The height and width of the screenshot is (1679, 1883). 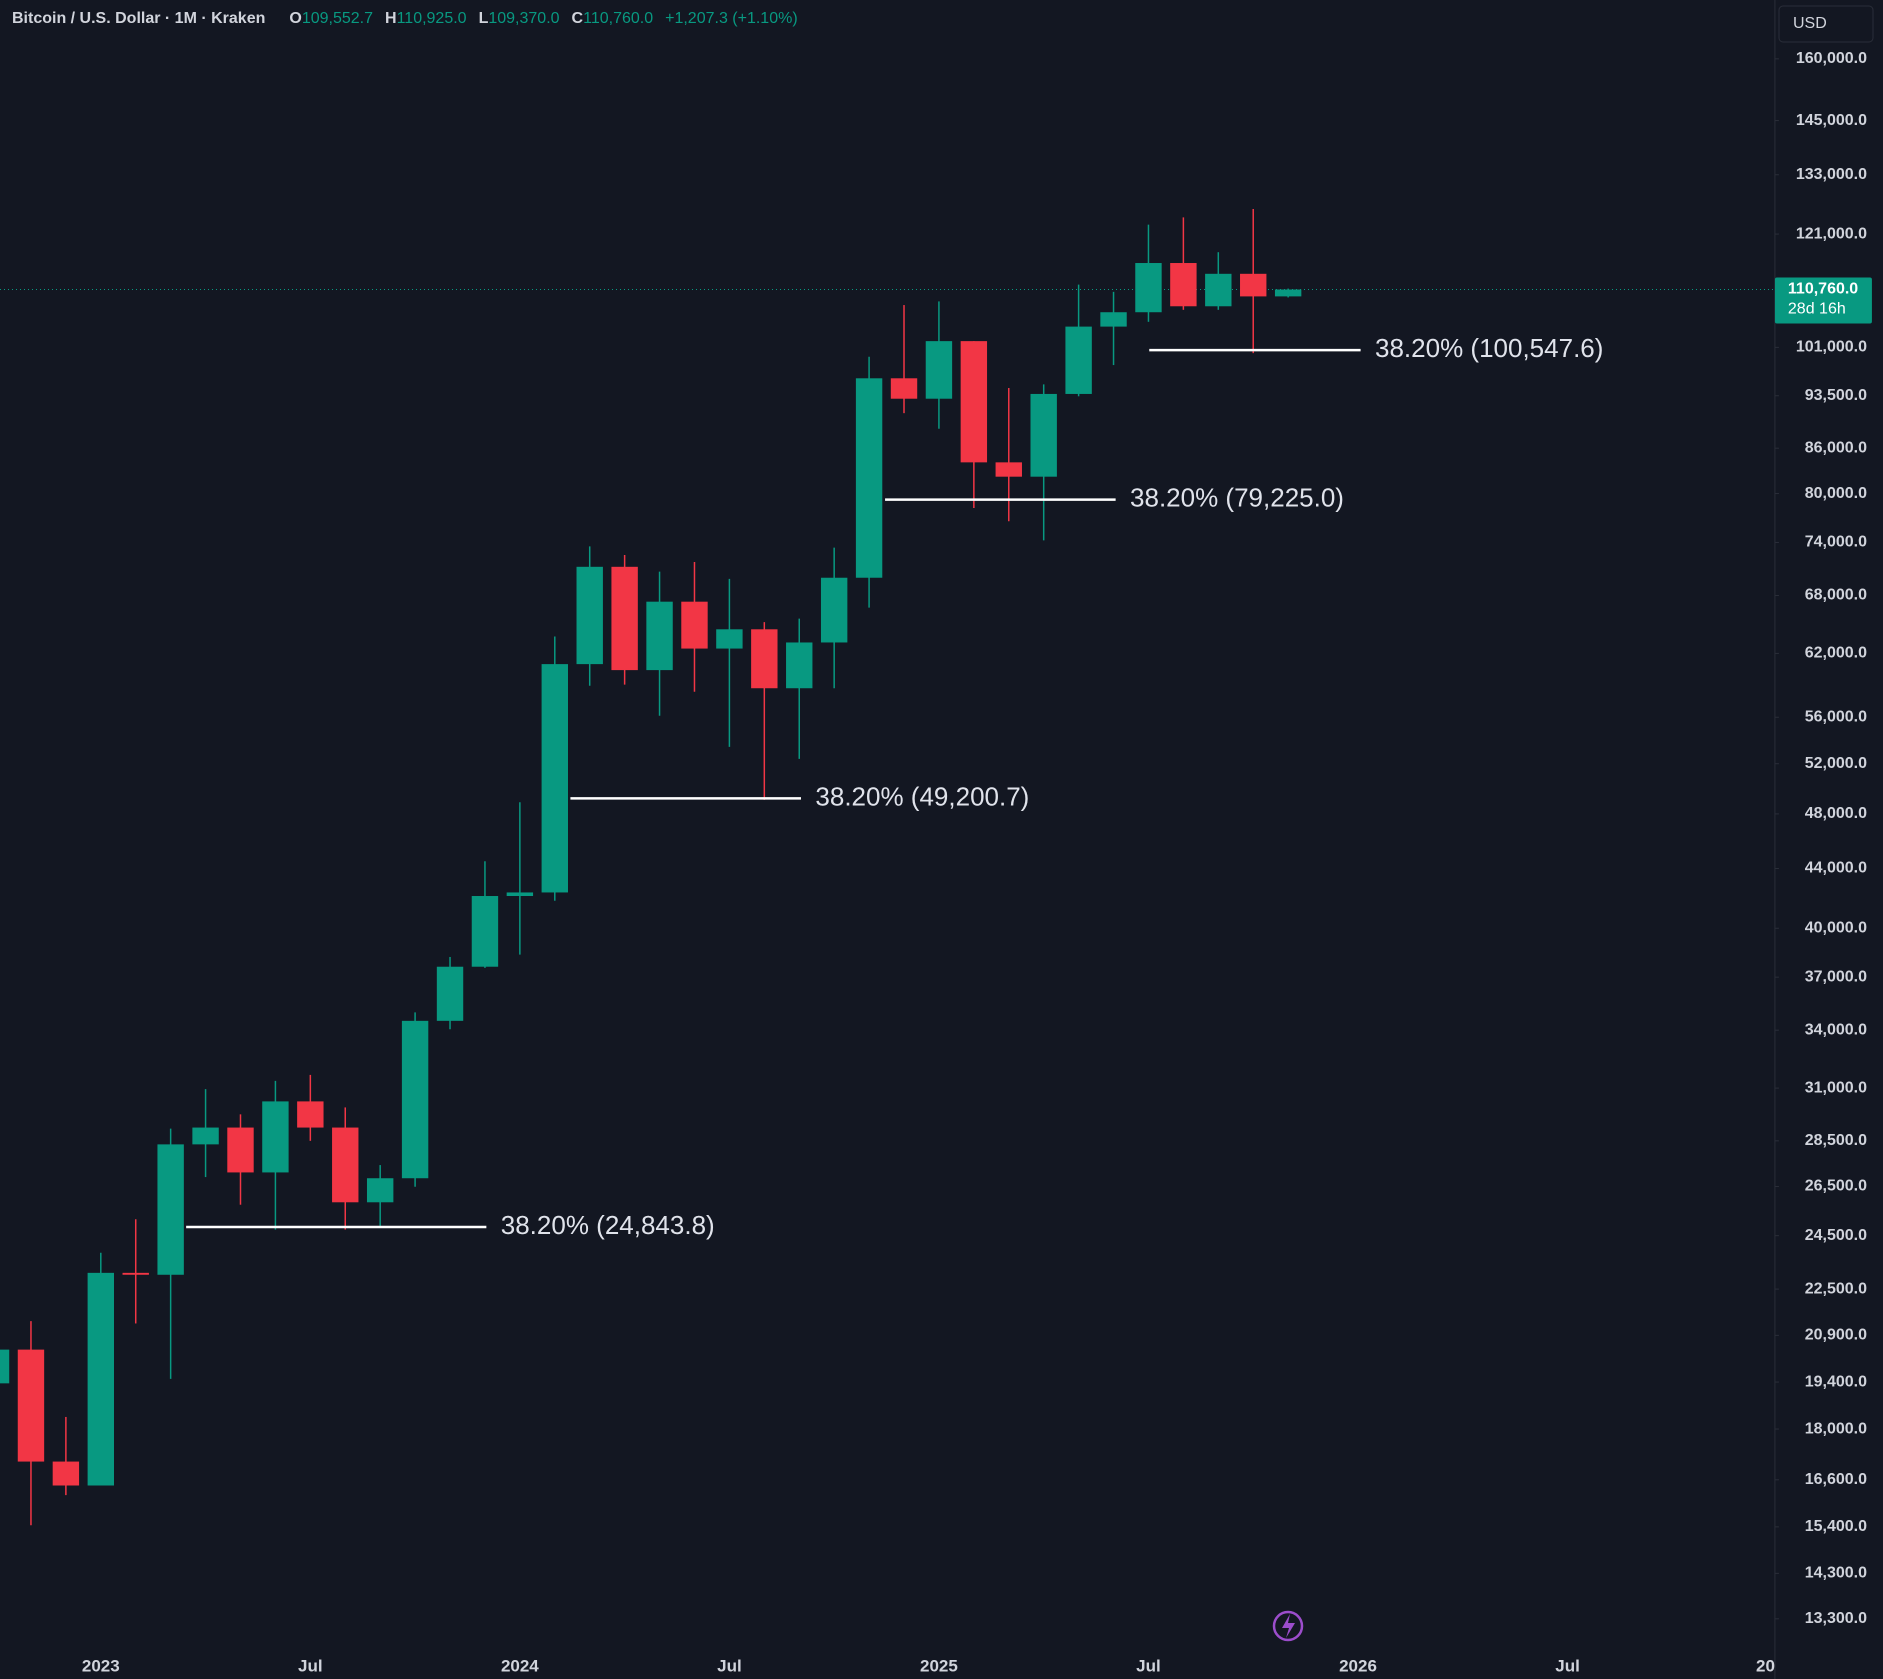 What do you see at coordinates (295, 18) in the screenshot?
I see `ohlc-key: O` at bounding box center [295, 18].